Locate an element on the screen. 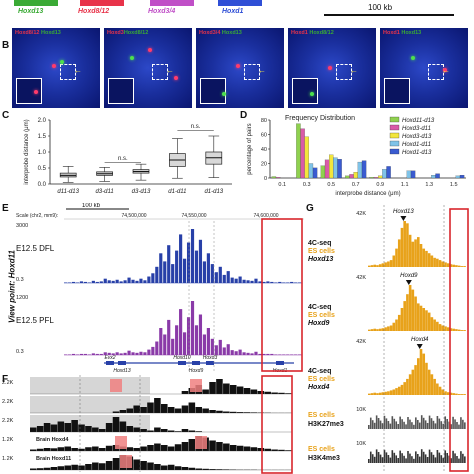 This screenshot has height=474, width=474. legend-label-hoxd13: Hoxd13 is located at coordinates (31, 11).